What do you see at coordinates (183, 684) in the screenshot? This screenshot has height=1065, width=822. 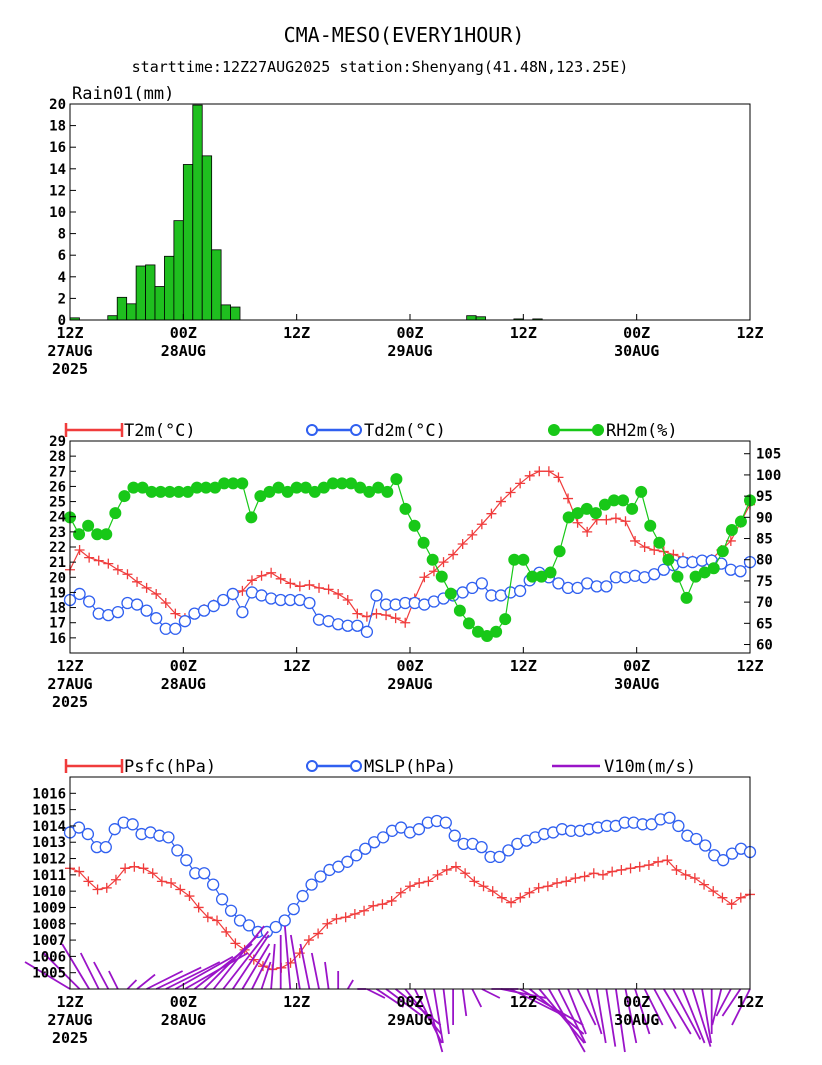 I see `x-tick-label: 28AUG` at bounding box center [183, 684].